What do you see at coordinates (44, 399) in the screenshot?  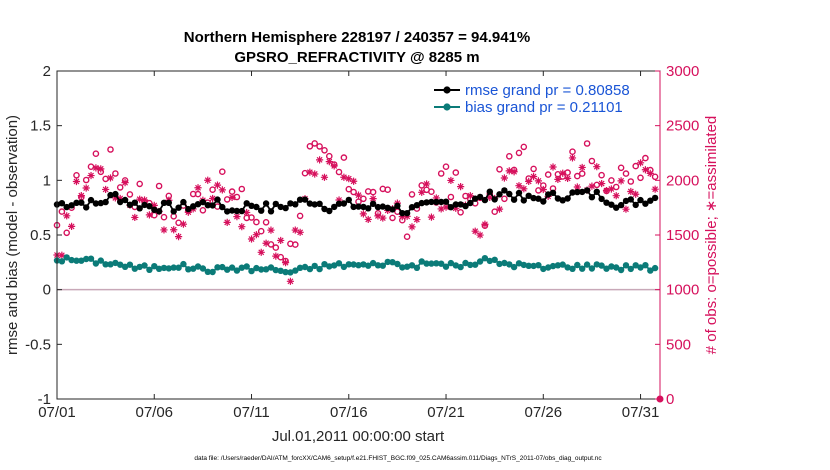 I see `y-left-tick-label: -1` at bounding box center [44, 399].